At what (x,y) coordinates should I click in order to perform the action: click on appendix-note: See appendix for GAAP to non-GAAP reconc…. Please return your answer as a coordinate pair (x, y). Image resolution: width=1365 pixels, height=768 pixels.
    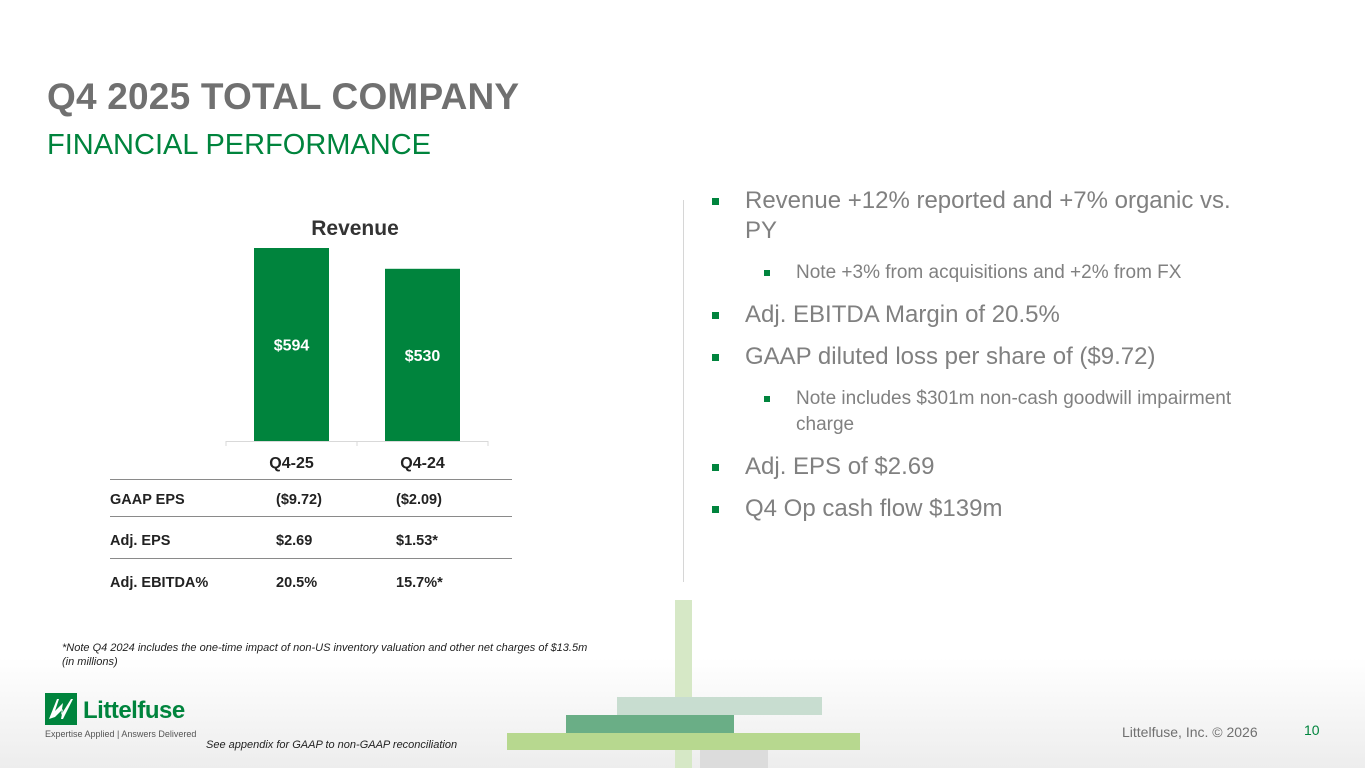
    Looking at the image, I should click on (332, 745).